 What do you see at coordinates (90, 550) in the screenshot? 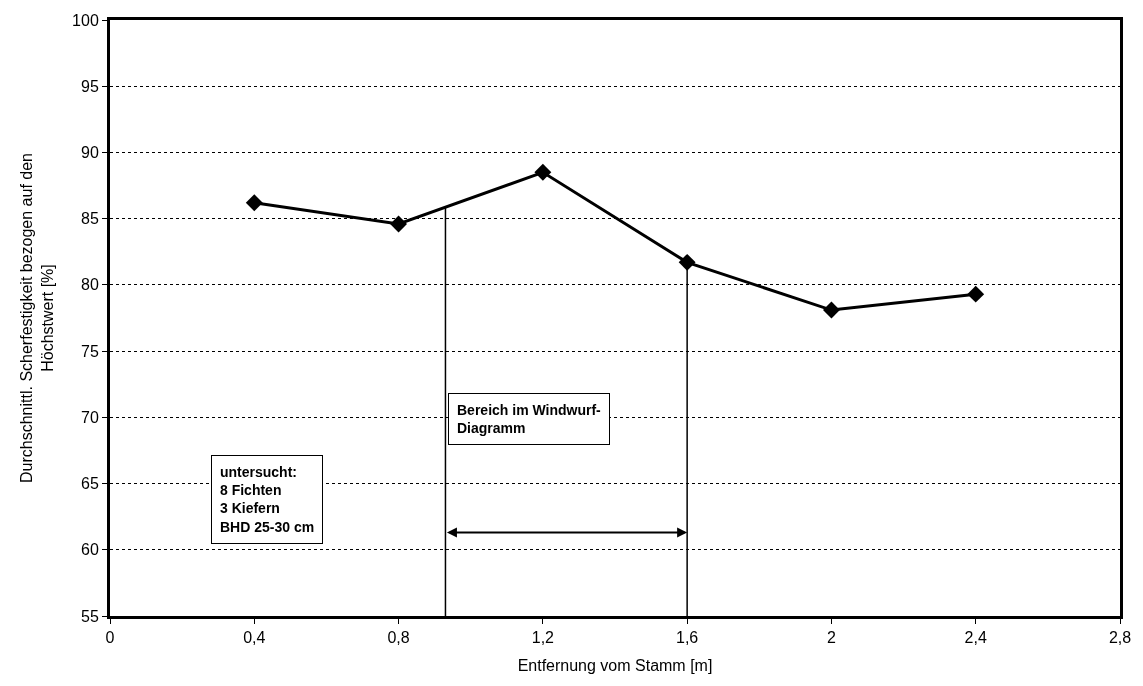
I see `y-tick-label: 60` at bounding box center [90, 550].